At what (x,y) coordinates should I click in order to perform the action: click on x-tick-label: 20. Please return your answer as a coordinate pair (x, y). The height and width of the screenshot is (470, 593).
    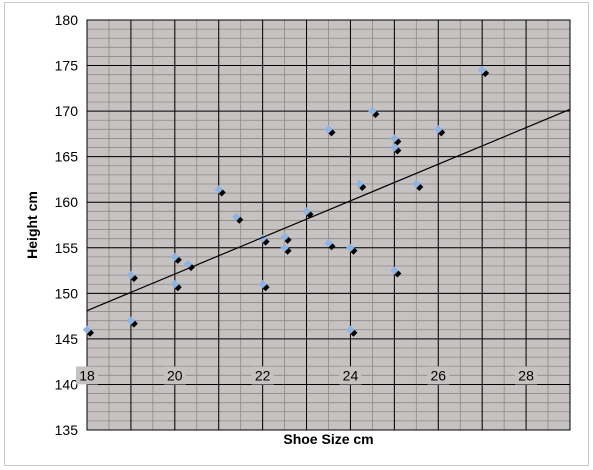
    Looking at the image, I should click on (175, 375).